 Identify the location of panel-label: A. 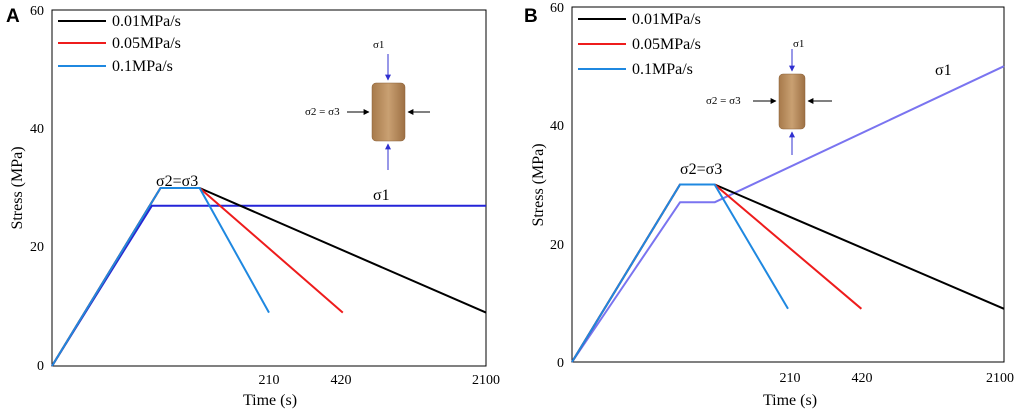
(13, 16).